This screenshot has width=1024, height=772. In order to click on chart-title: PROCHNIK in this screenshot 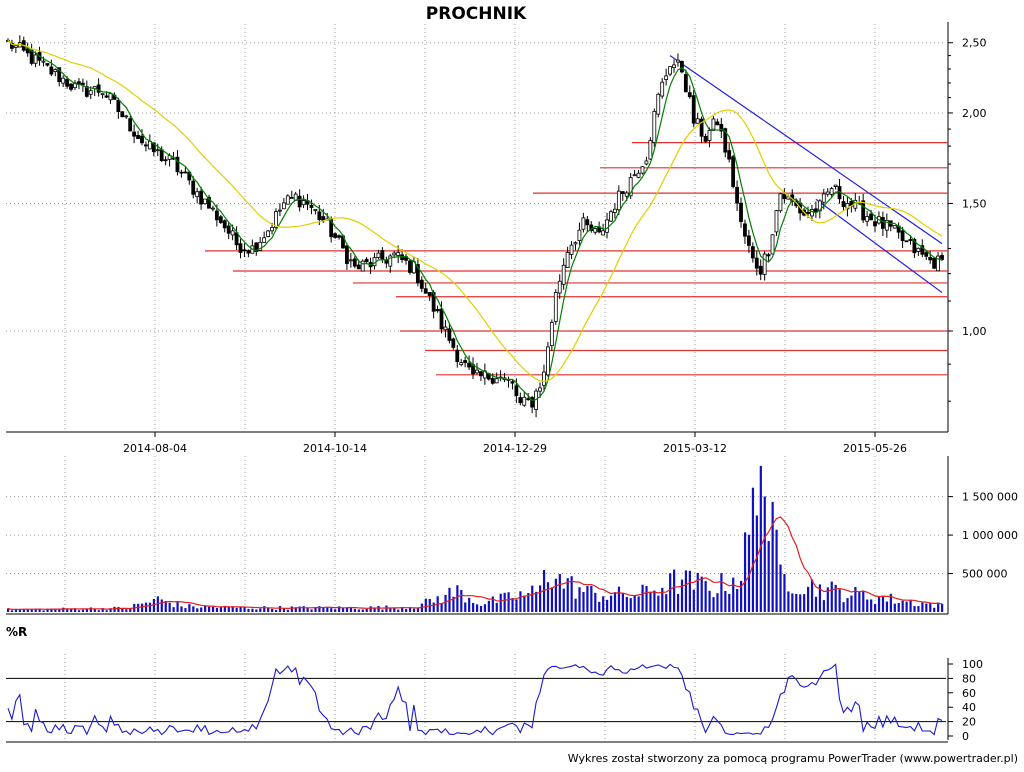, I will do `click(476, 14)`.